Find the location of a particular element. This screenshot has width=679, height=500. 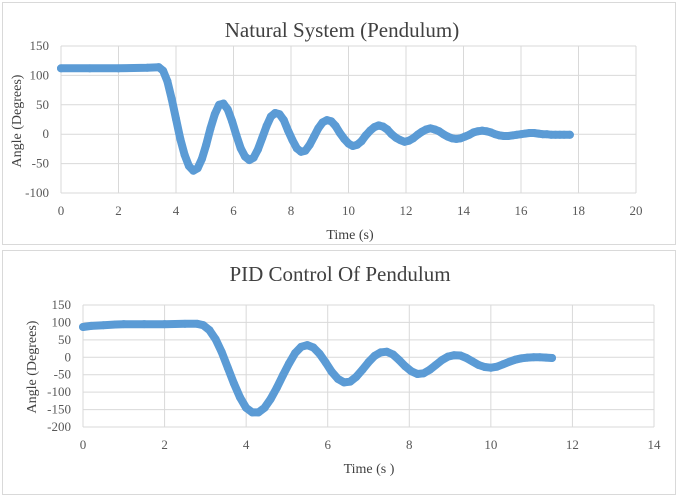

x-axis-label: Time (s) is located at coordinates (350, 235).